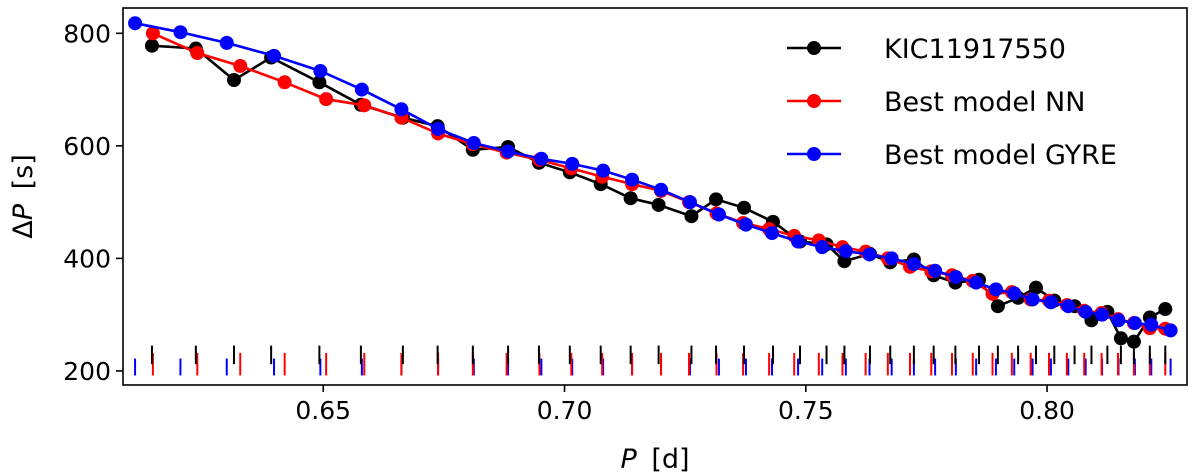 This screenshot has width=1200, height=476. I want to click on x-axis-label: P [d], so click(654, 459).